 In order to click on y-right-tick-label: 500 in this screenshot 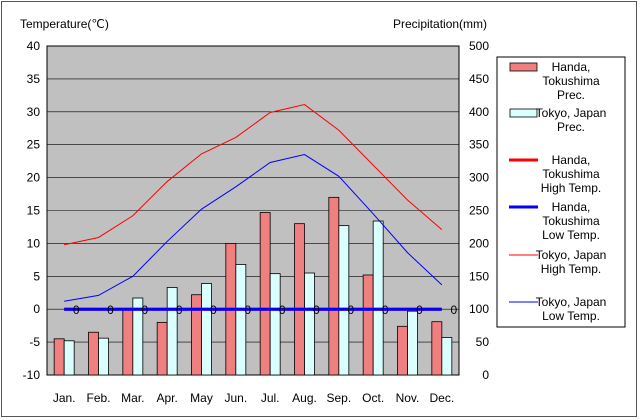, I will do `click(479, 46)`.